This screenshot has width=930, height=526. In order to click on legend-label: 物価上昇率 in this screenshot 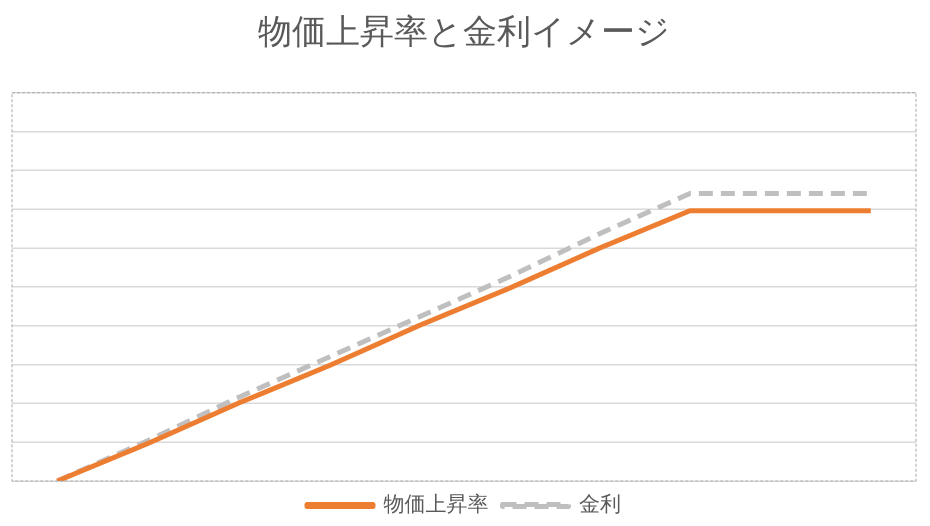, I will do `click(436, 504)`.